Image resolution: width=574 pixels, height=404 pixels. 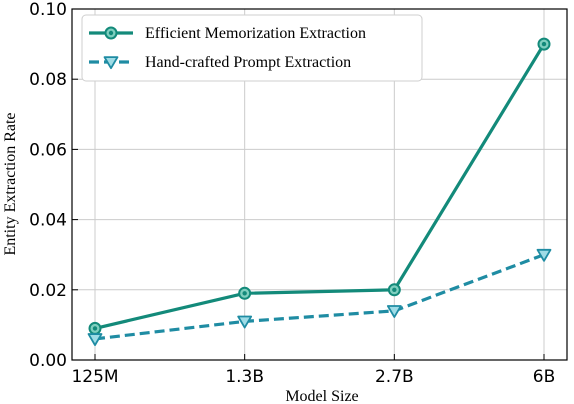 I want to click on legend-box, so click(x=252, y=48).